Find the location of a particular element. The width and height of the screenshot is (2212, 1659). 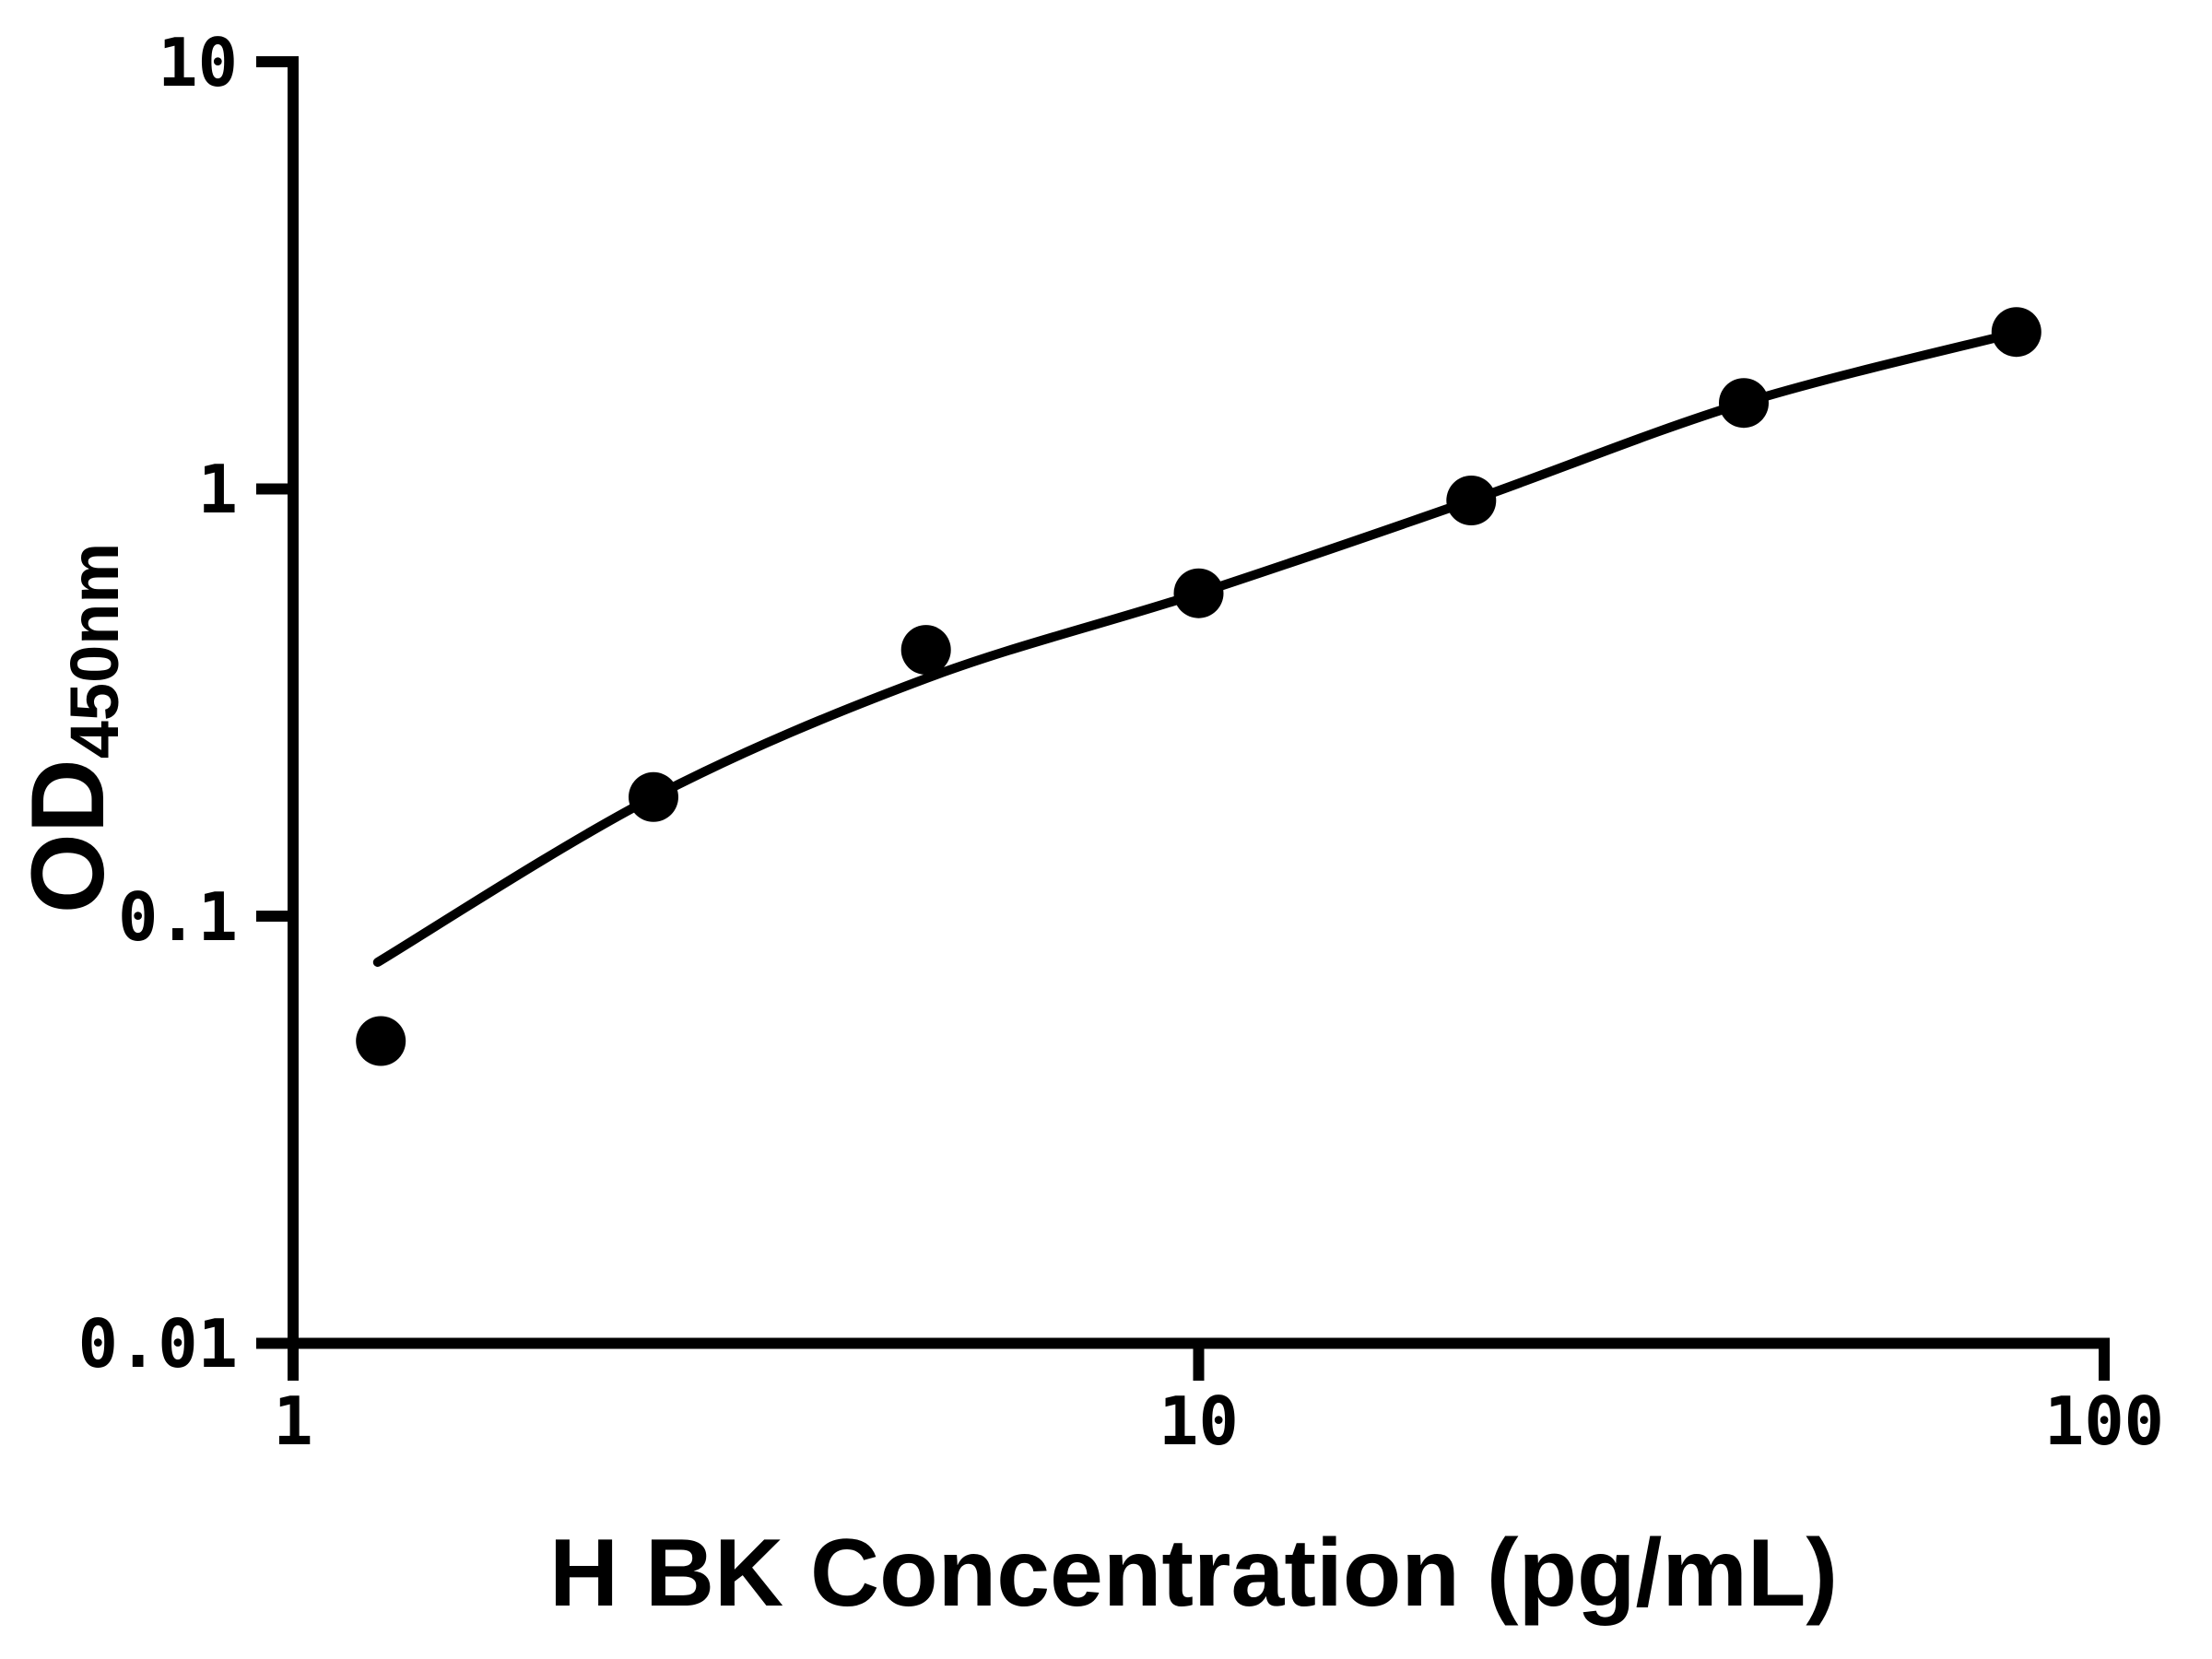

x-axis-title: H BK Concentration (pg/mL) is located at coordinates (1193, 1573).